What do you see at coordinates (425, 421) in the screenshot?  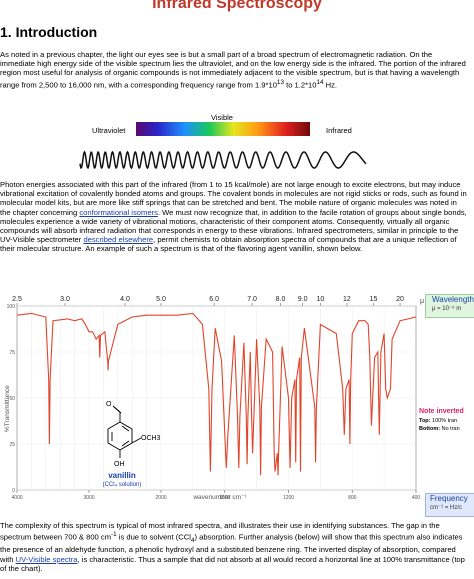 I see `note-top-label: Top:` at bounding box center [425, 421].